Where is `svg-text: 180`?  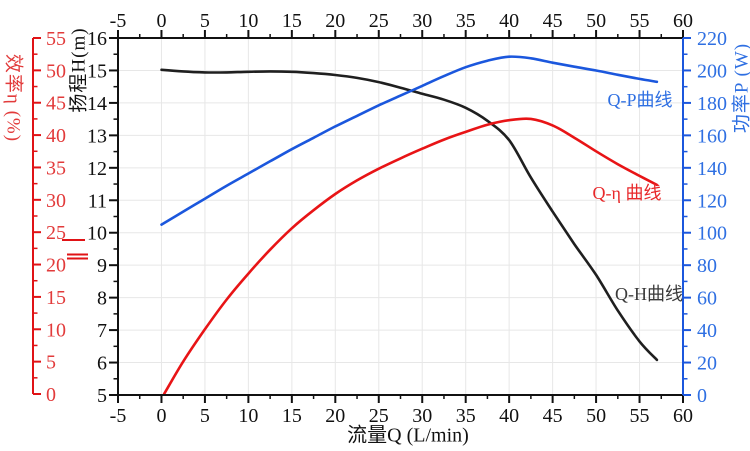
svg-text: 180 is located at coordinates (712, 104).